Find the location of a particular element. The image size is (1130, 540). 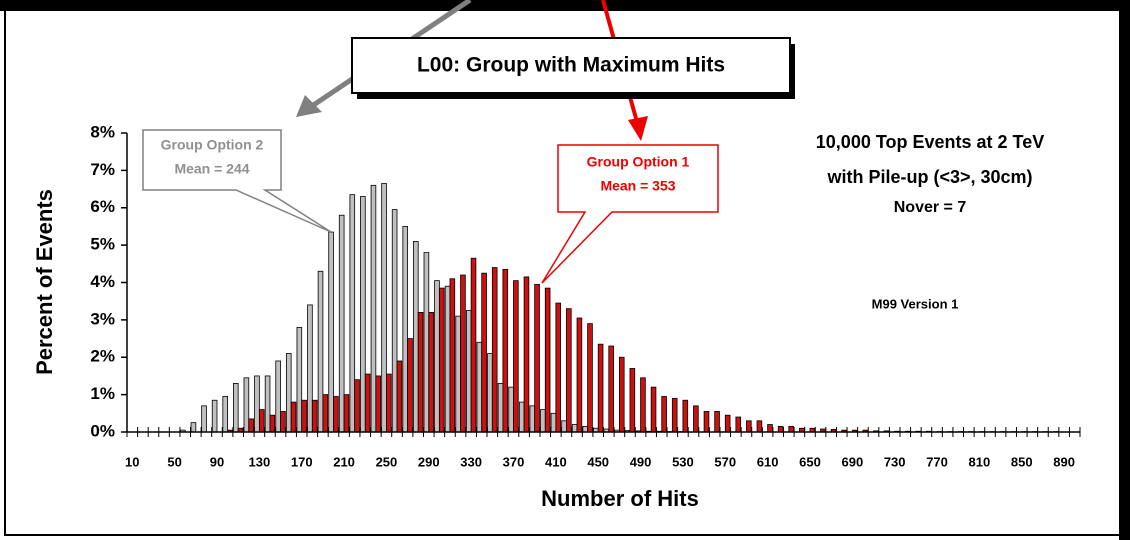

y-tick-label: 2% is located at coordinates (102, 356).